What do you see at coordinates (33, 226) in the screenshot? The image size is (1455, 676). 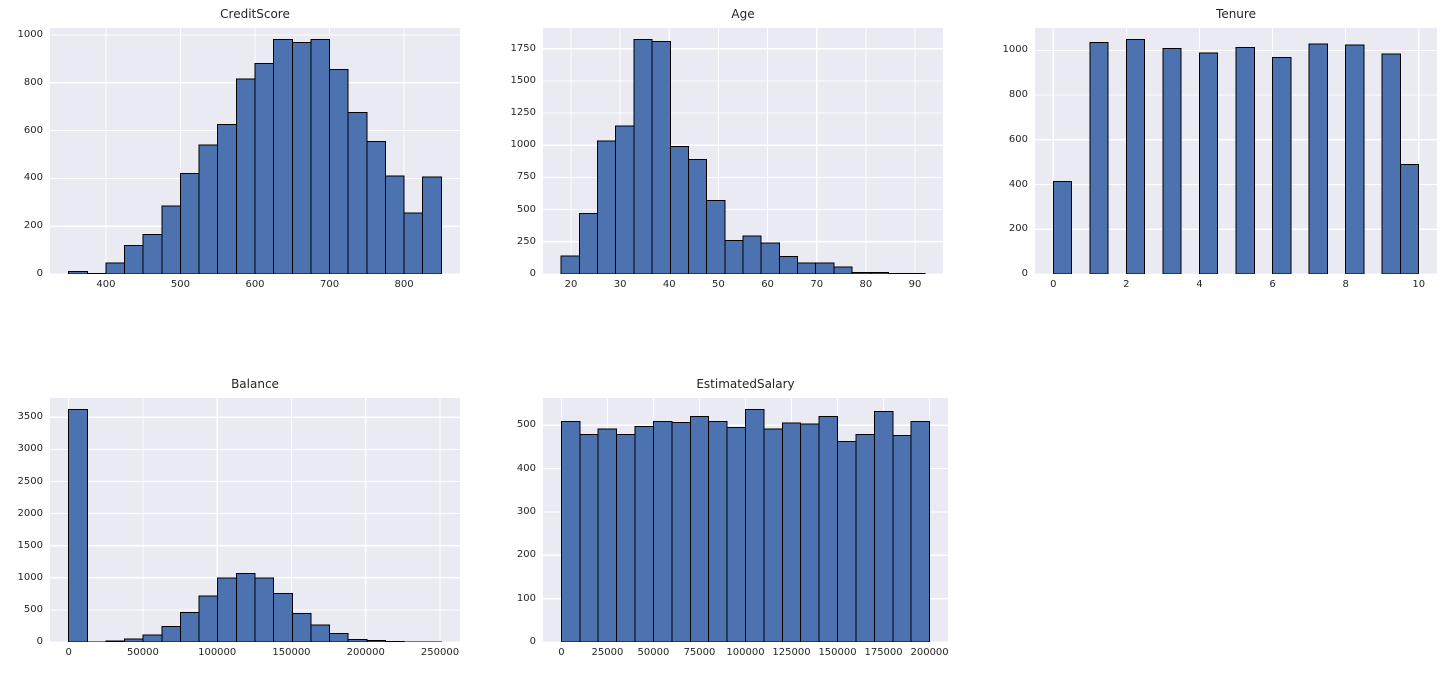 I see `y-tick-label: 200` at bounding box center [33, 226].